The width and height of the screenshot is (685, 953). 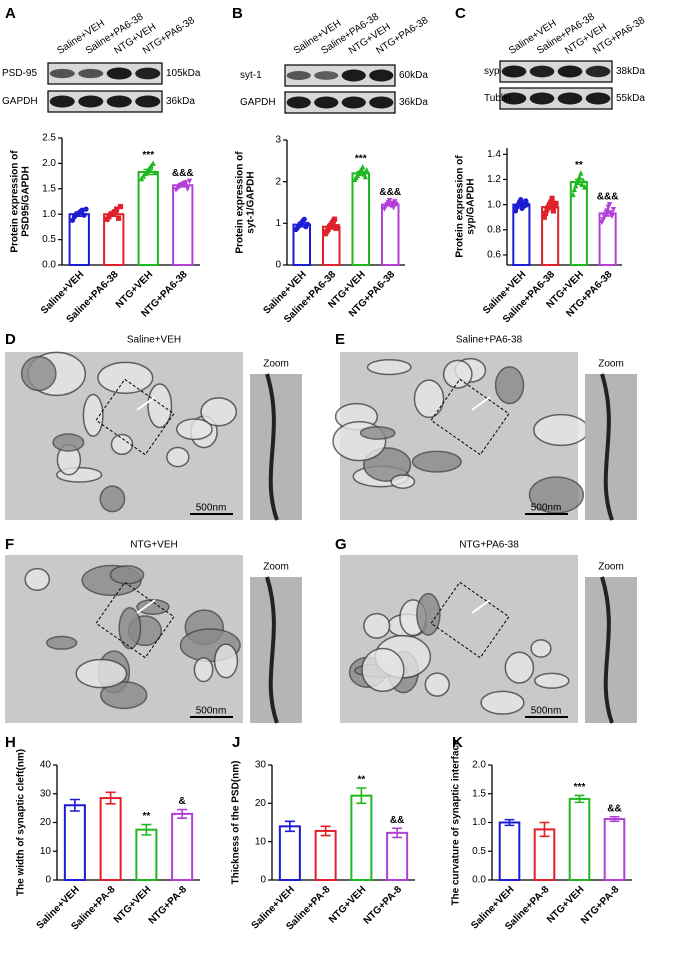 What do you see at coordinates (340, 339) in the screenshot?
I see `panel-letter: E` at bounding box center [340, 339].